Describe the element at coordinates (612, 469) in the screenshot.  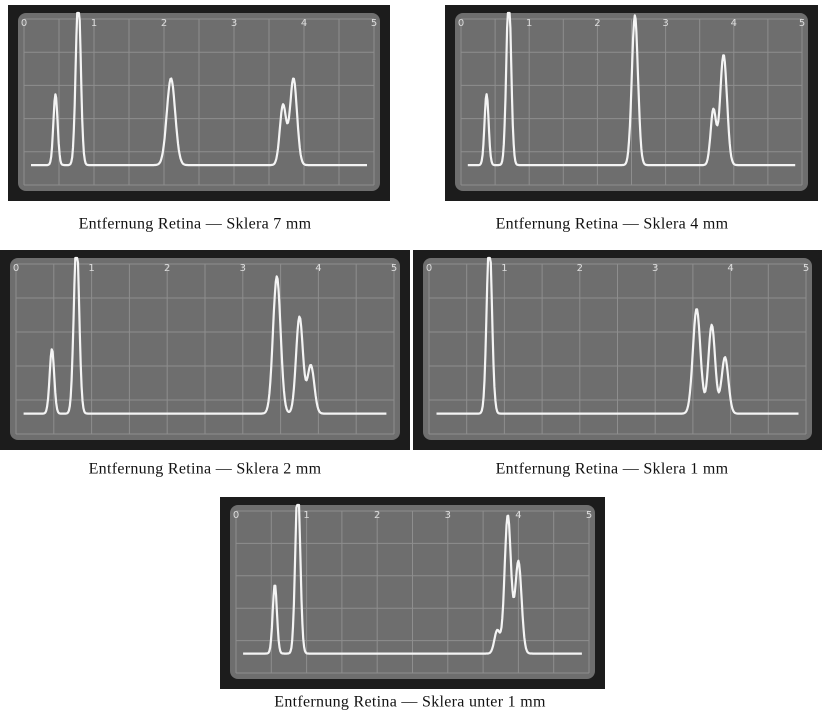
I see `caption: Entfernung Retina — Sklera 1 mm` at that location.